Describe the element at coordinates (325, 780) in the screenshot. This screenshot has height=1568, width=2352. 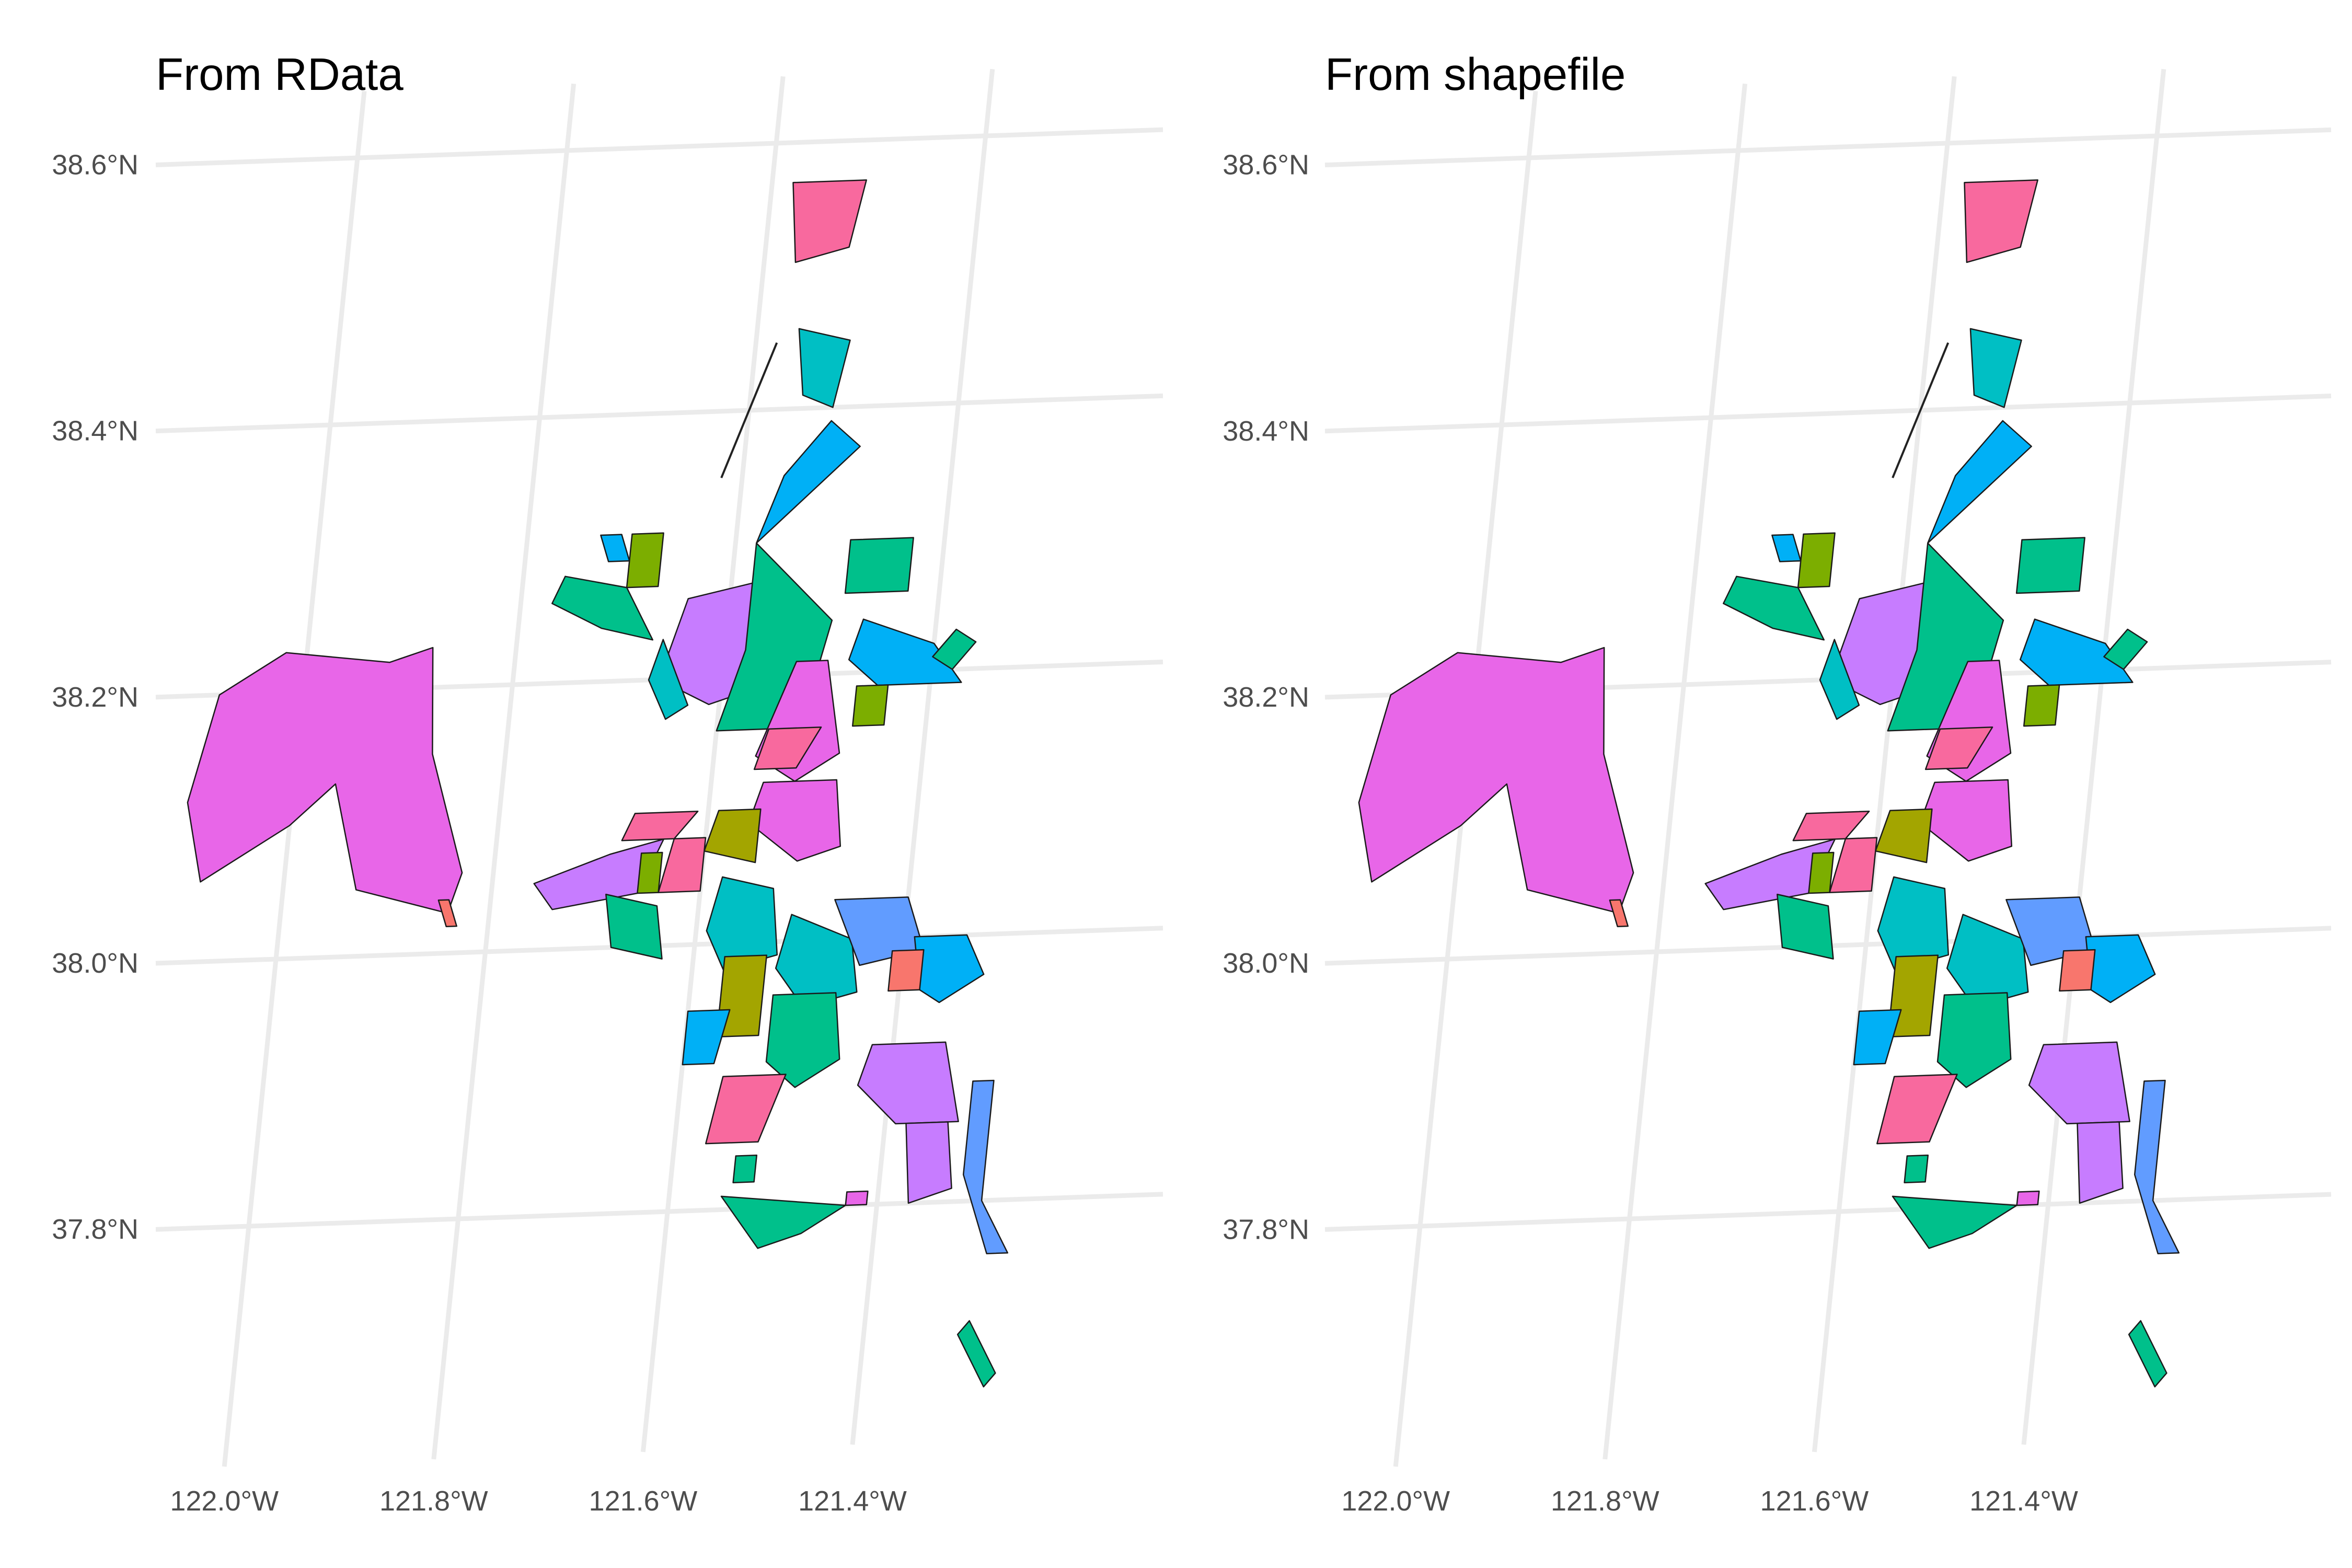
I see `region-suisun` at that location.